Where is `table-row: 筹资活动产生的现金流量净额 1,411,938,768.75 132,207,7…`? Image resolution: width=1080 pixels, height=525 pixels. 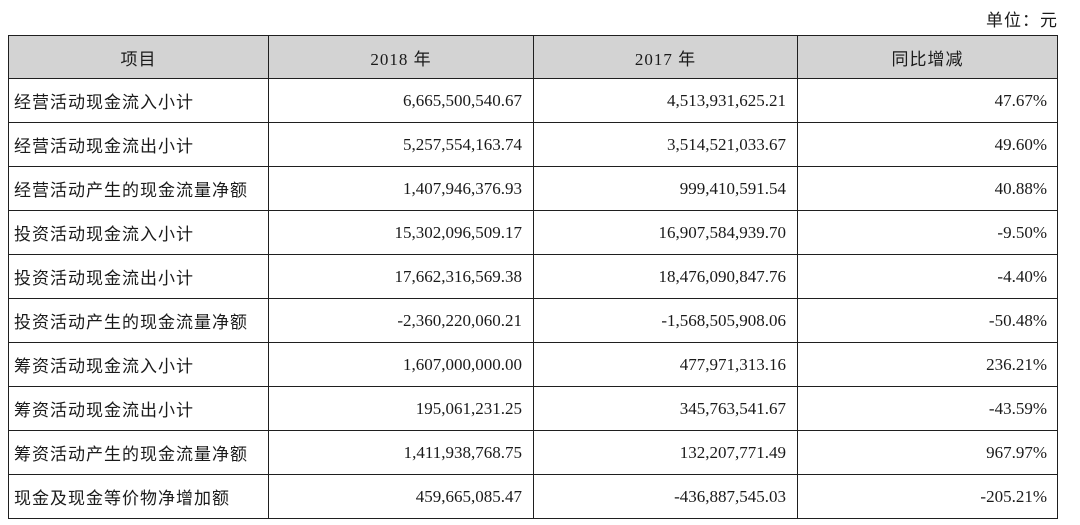 table-row: 筹资活动产生的现金流量净额 1,411,938,768.75 132,207,7… is located at coordinates (533, 452).